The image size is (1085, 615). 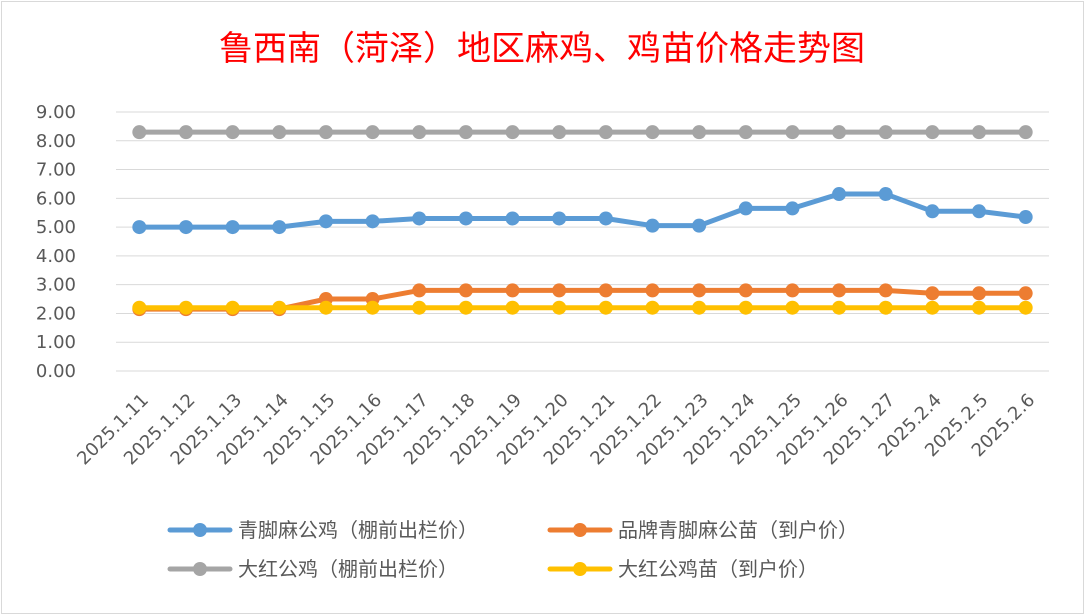 What do you see at coordinates (56, 112) in the screenshot?
I see `y-tick-label: 9.00` at bounding box center [56, 112].